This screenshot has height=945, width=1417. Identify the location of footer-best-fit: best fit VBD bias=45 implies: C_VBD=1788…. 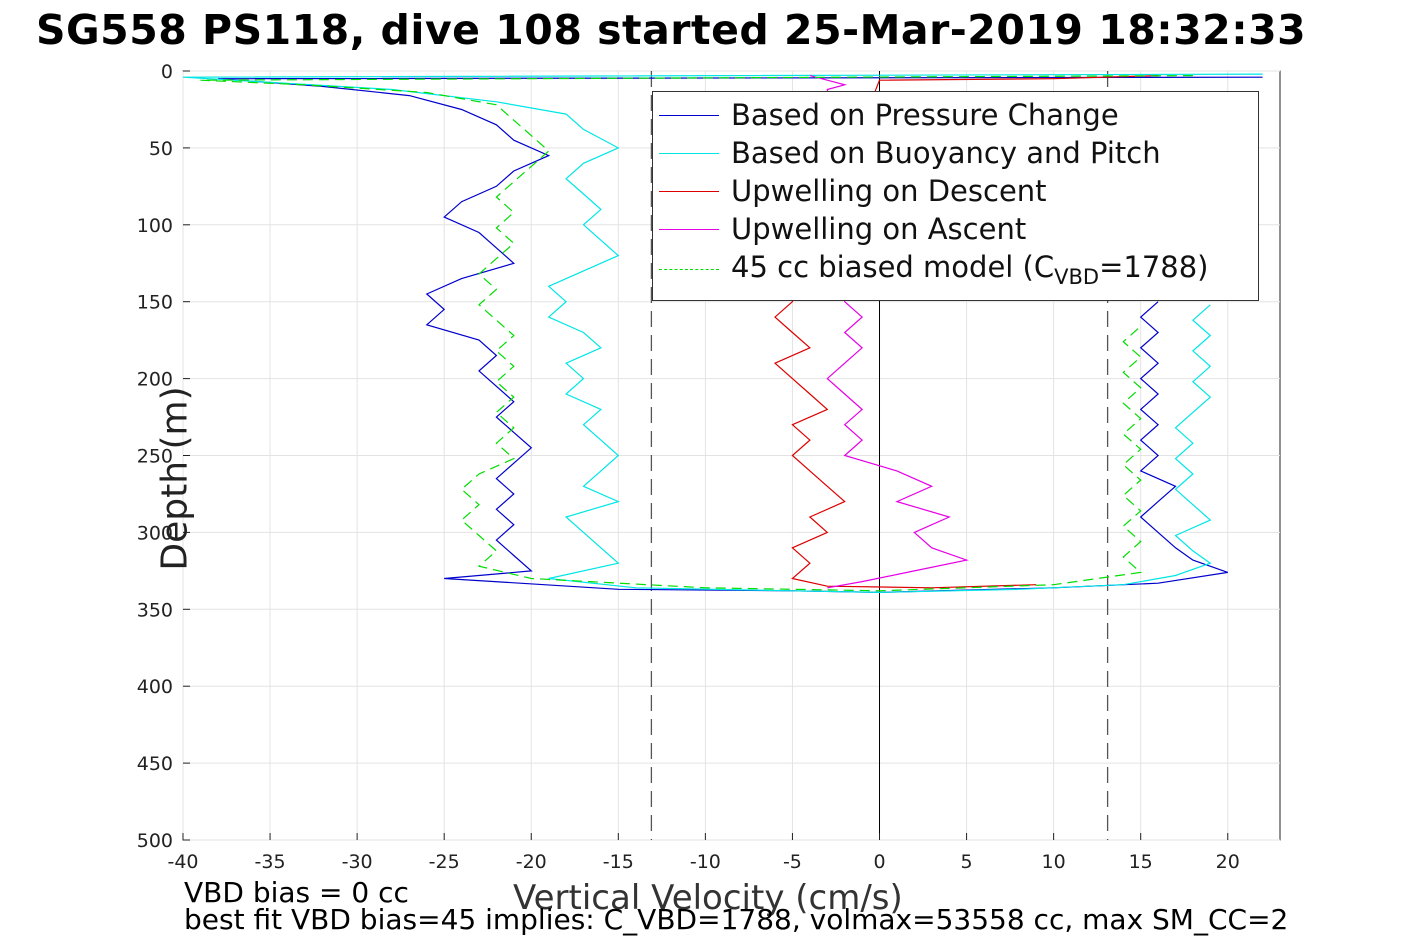
(736, 919).